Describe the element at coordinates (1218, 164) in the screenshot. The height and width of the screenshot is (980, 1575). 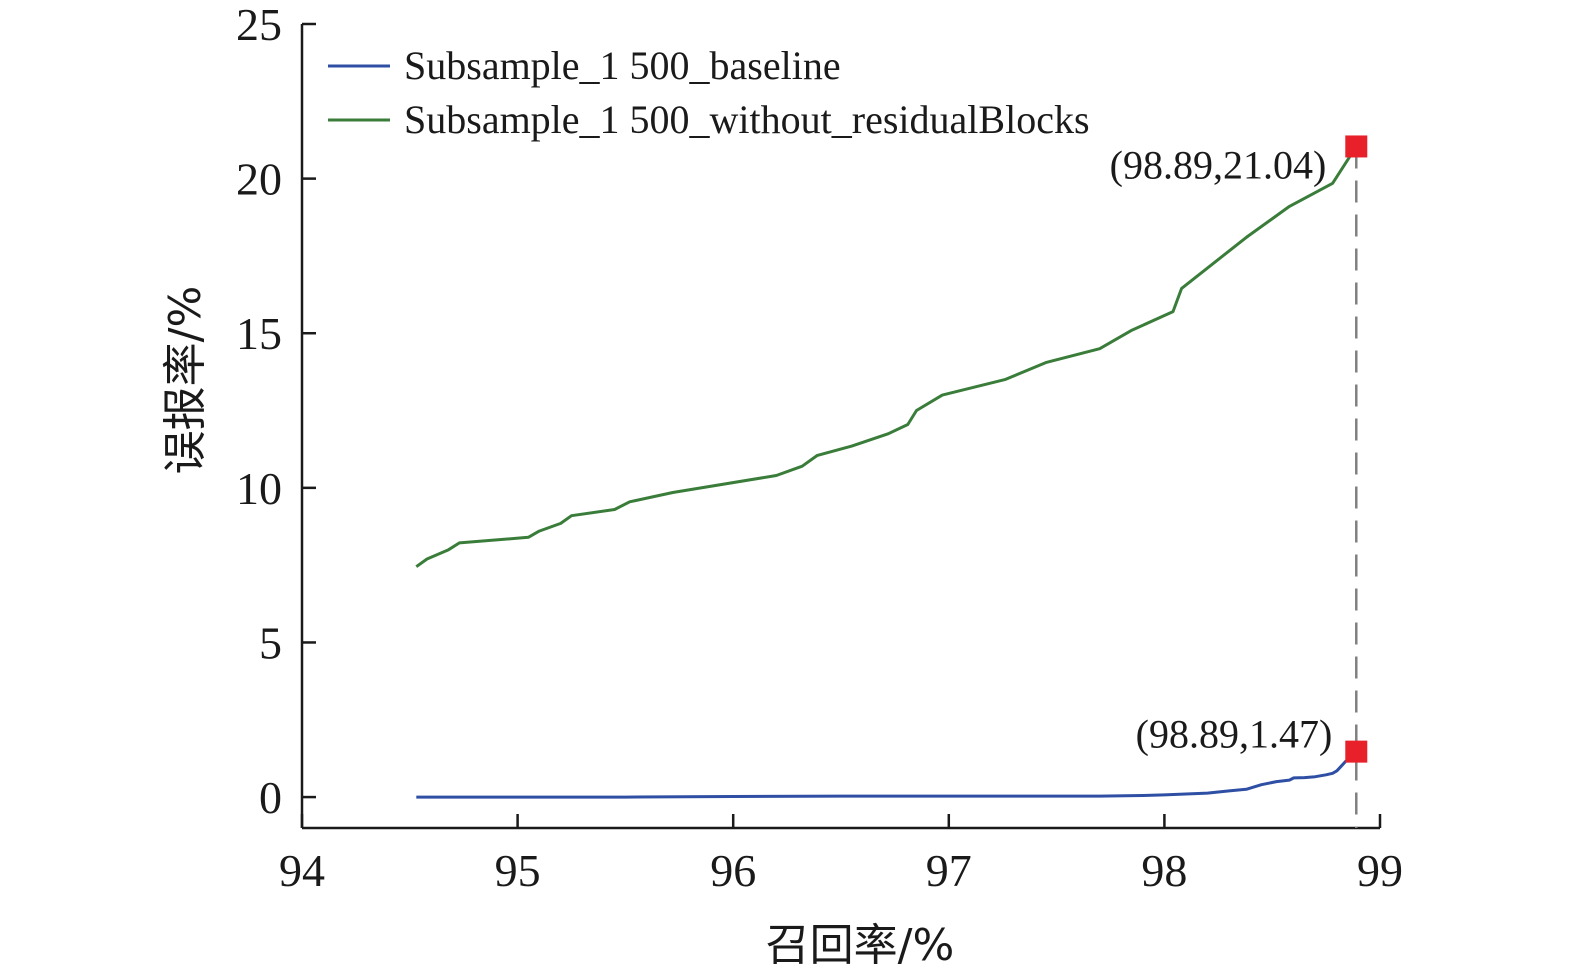
I see `annotation-label: (98.89,21.04)` at that location.